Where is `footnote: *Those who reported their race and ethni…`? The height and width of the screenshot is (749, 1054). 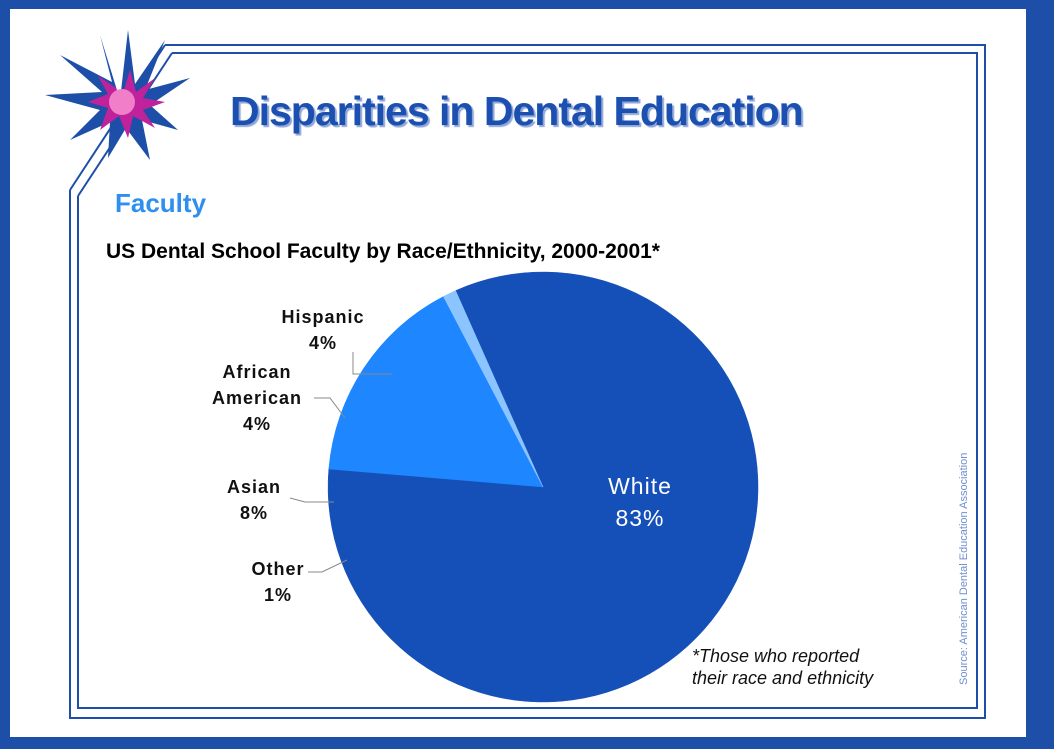 footnote: *Those who reported their race and ethni… is located at coordinates (782, 667).